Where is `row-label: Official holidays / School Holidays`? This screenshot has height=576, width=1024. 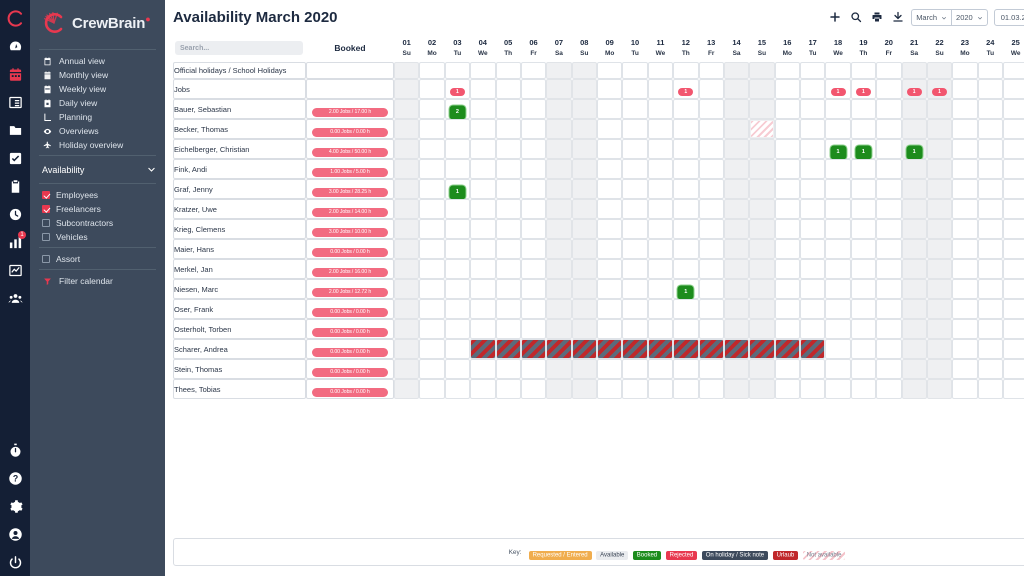
row-label: Official holidays / School Holidays is located at coordinates (239, 70).